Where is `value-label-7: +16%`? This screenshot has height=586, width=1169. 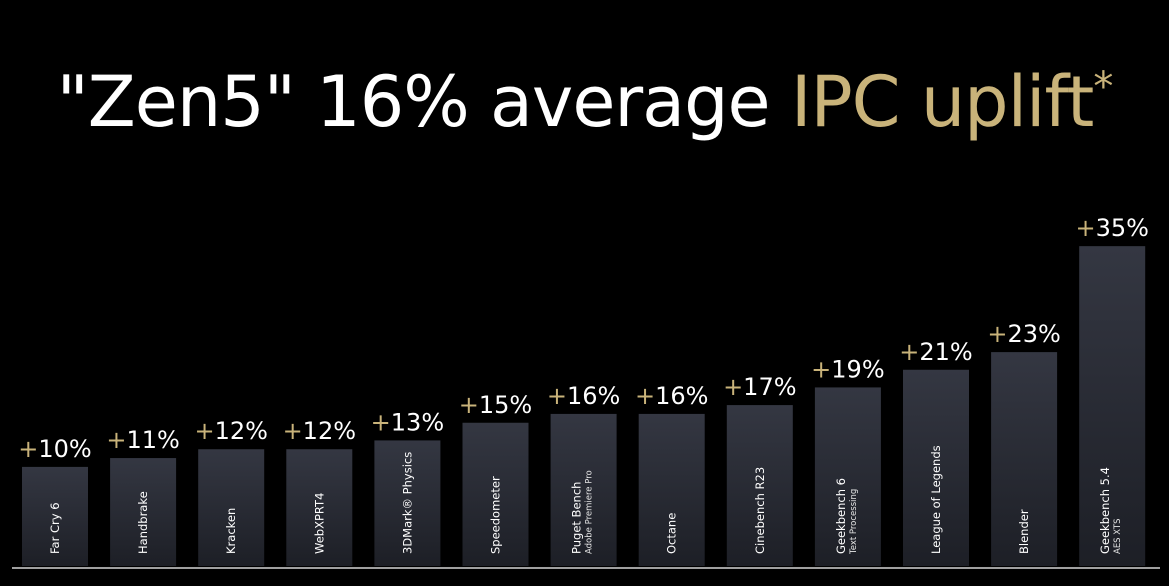
value-label-7: +16% is located at coordinates (671, 396).